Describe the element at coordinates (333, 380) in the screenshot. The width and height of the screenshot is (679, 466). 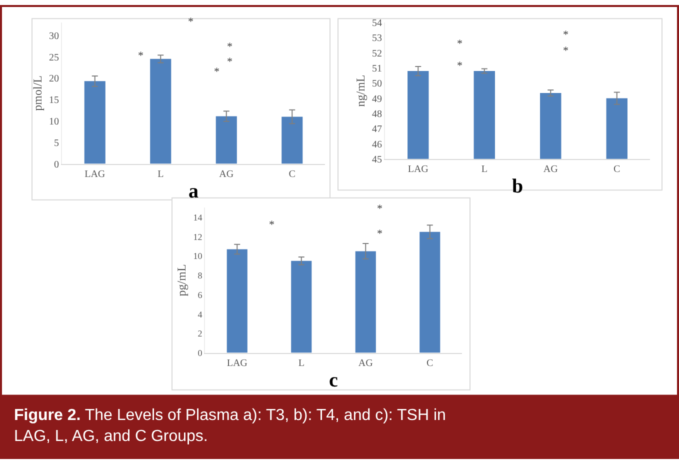
I see `x-axis-title: c` at that location.